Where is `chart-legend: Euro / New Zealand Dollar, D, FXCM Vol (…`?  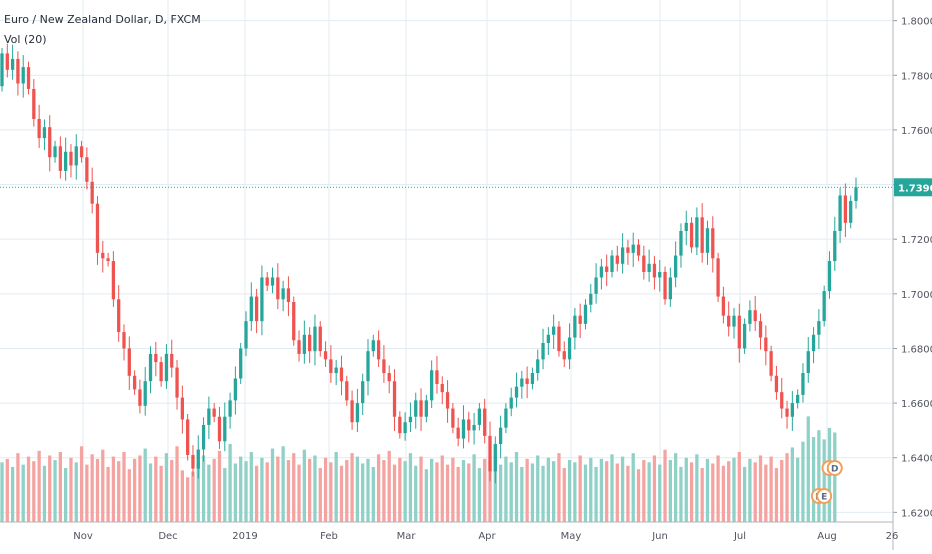
chart-legend: Euro / New Zealand Dollar, D, FXCM Vol (… is located at coordinates (102, 30).